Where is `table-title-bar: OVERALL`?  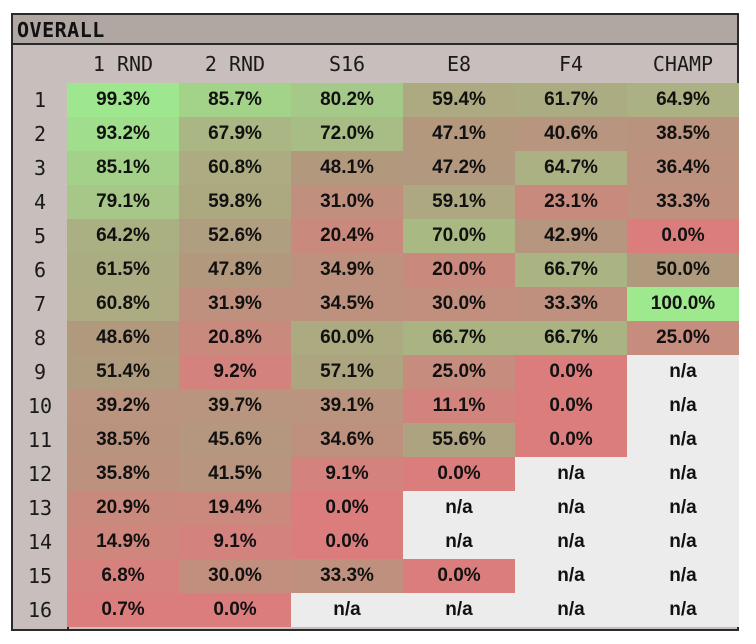
table-title-bar: OVERALL is located at coordinates (375, 30).